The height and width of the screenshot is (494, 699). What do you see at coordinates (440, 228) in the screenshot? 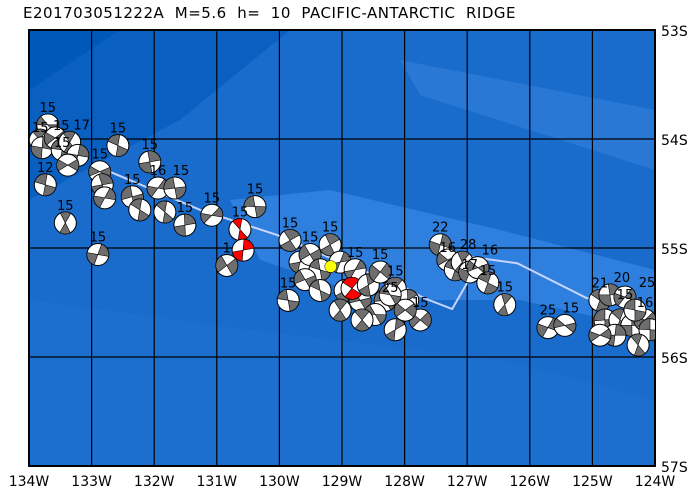
I see `event-depth-label: 22` at bounding box center [440, 228].